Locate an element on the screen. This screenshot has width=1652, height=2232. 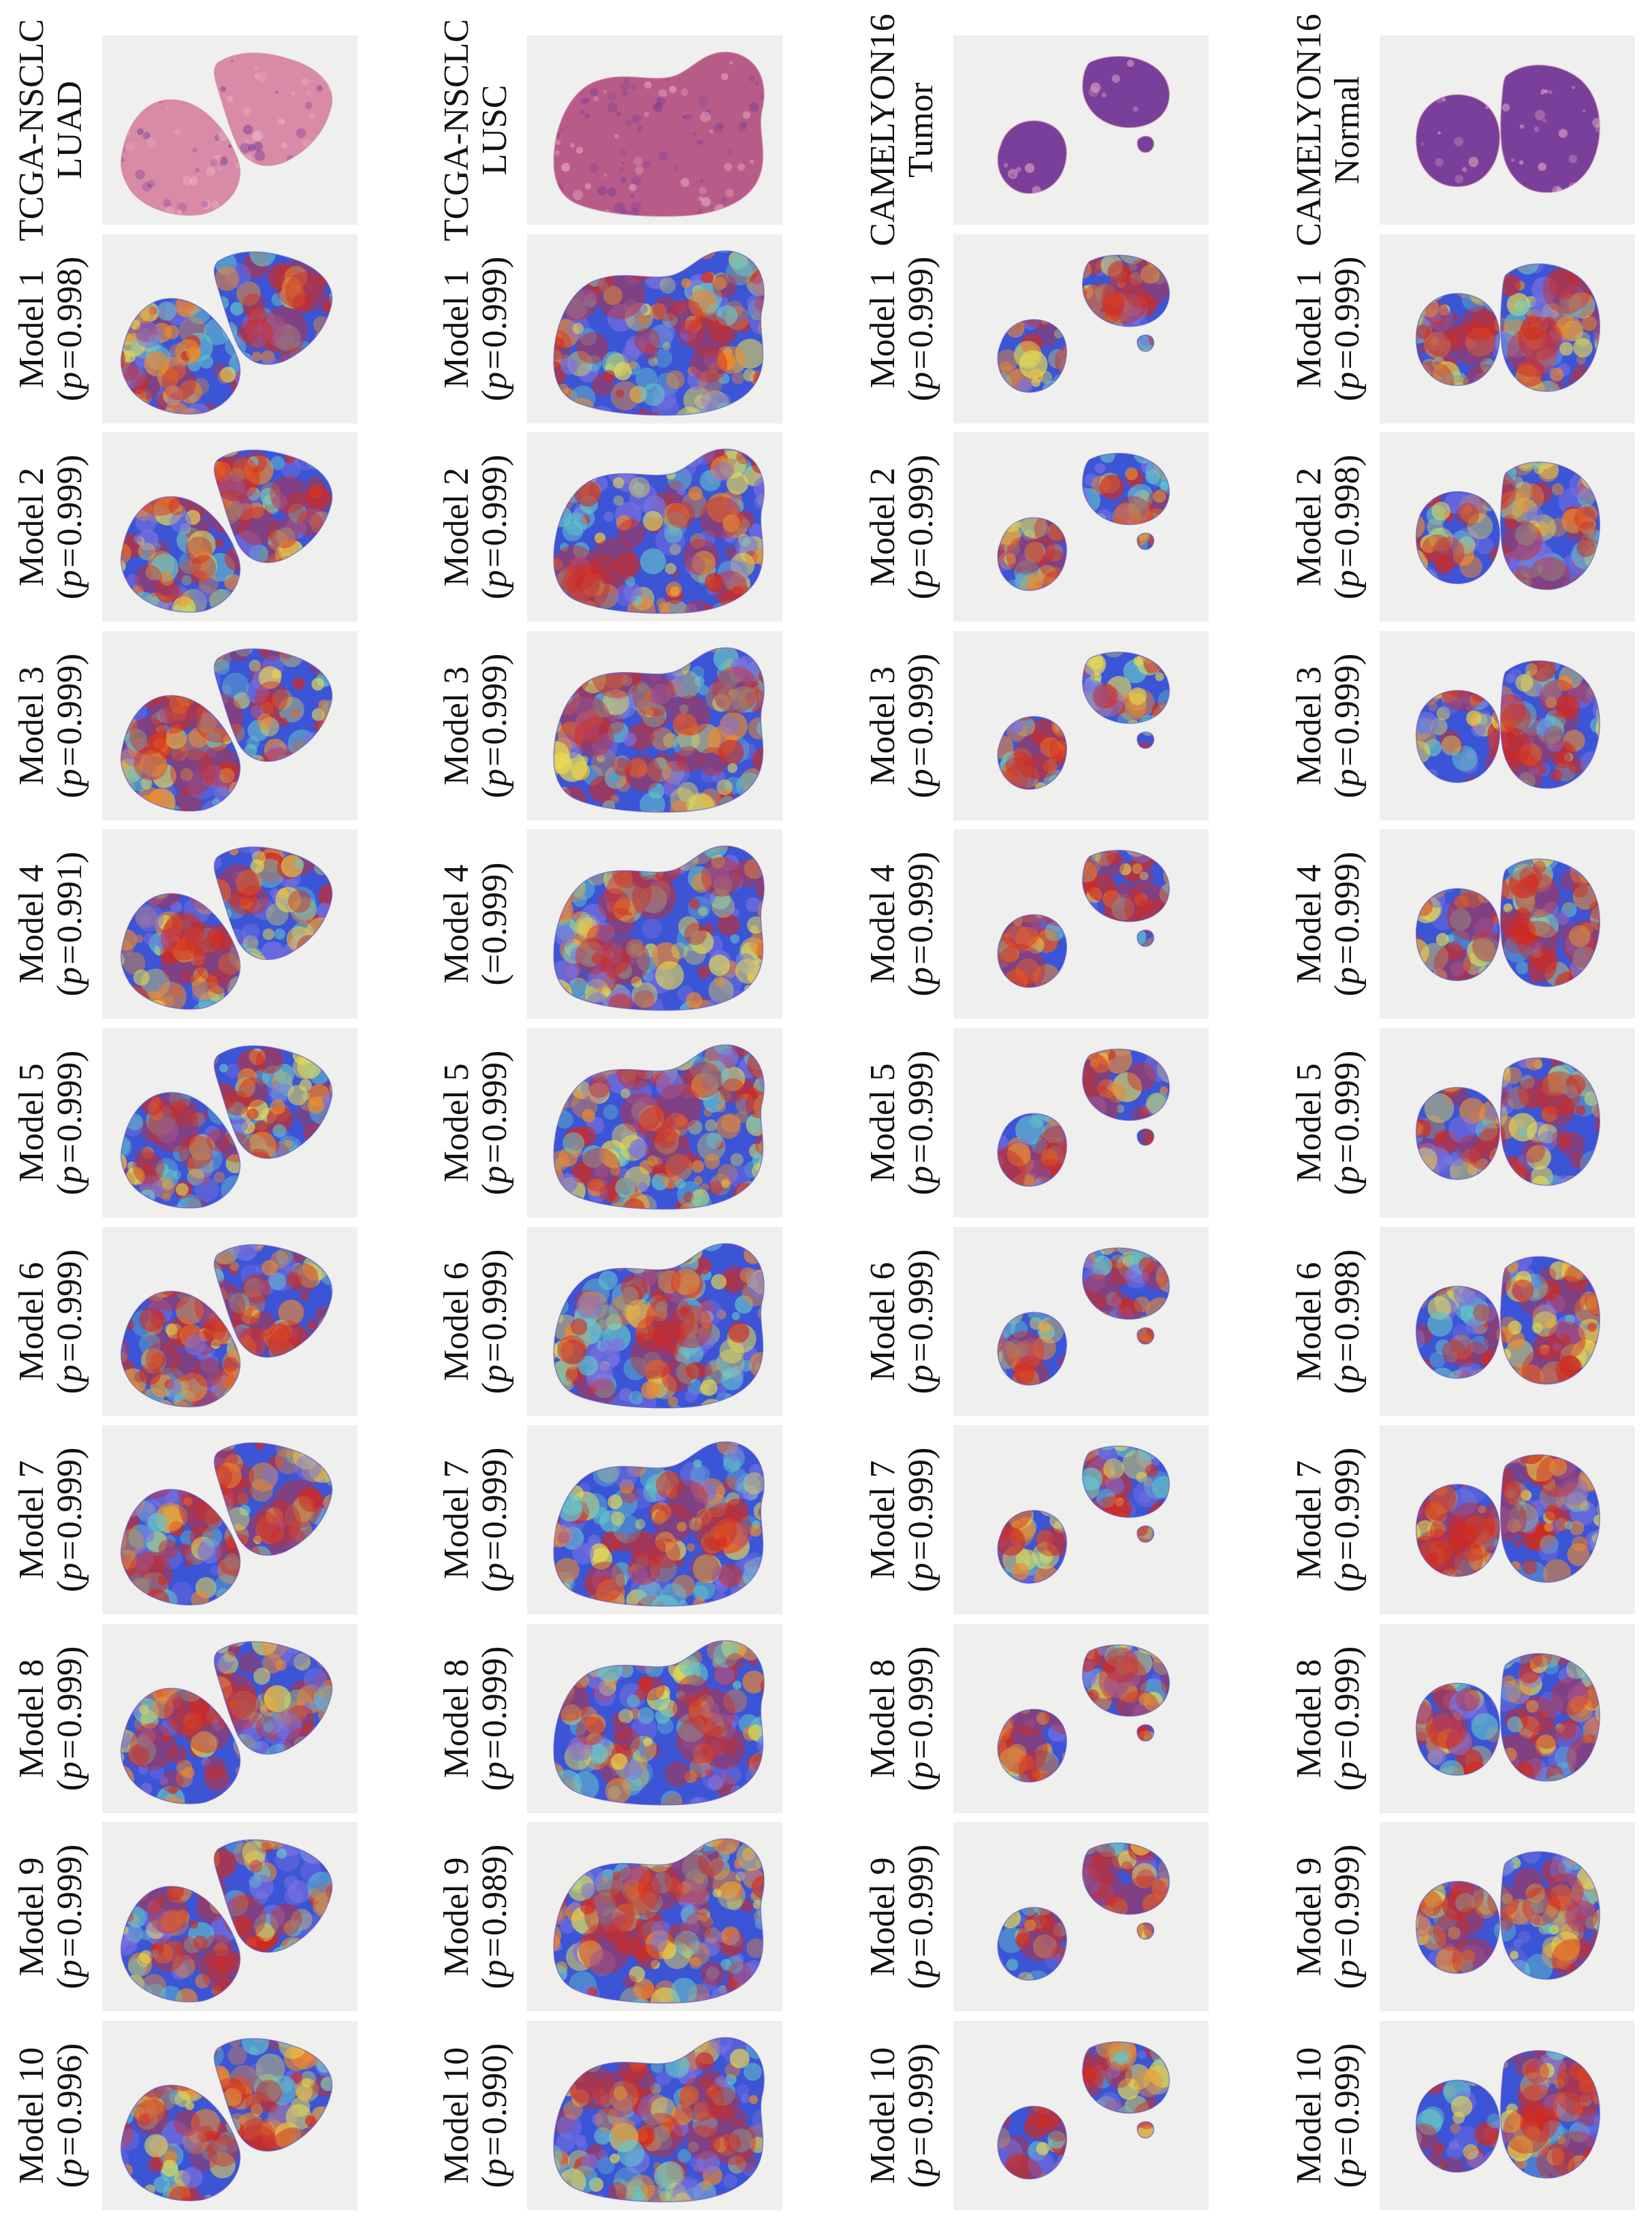
column-header: TCGA-NSCLC LUSC is located at coordinates (476, 130).